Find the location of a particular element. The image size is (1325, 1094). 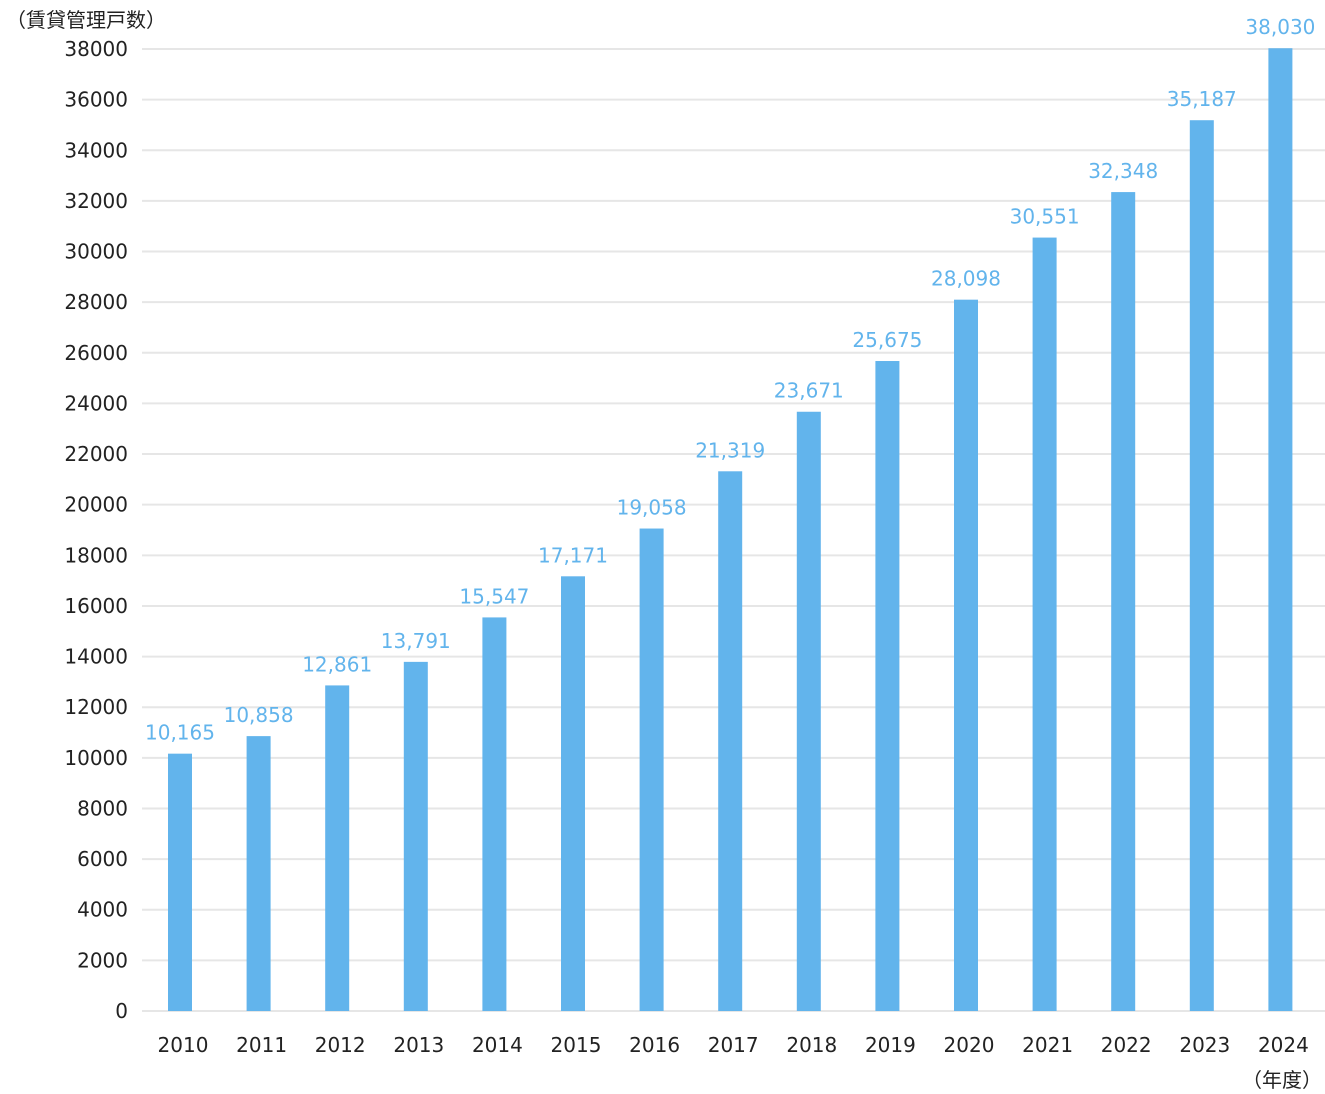

y-tick-label: 6000 is located at coordinates (102, 859).